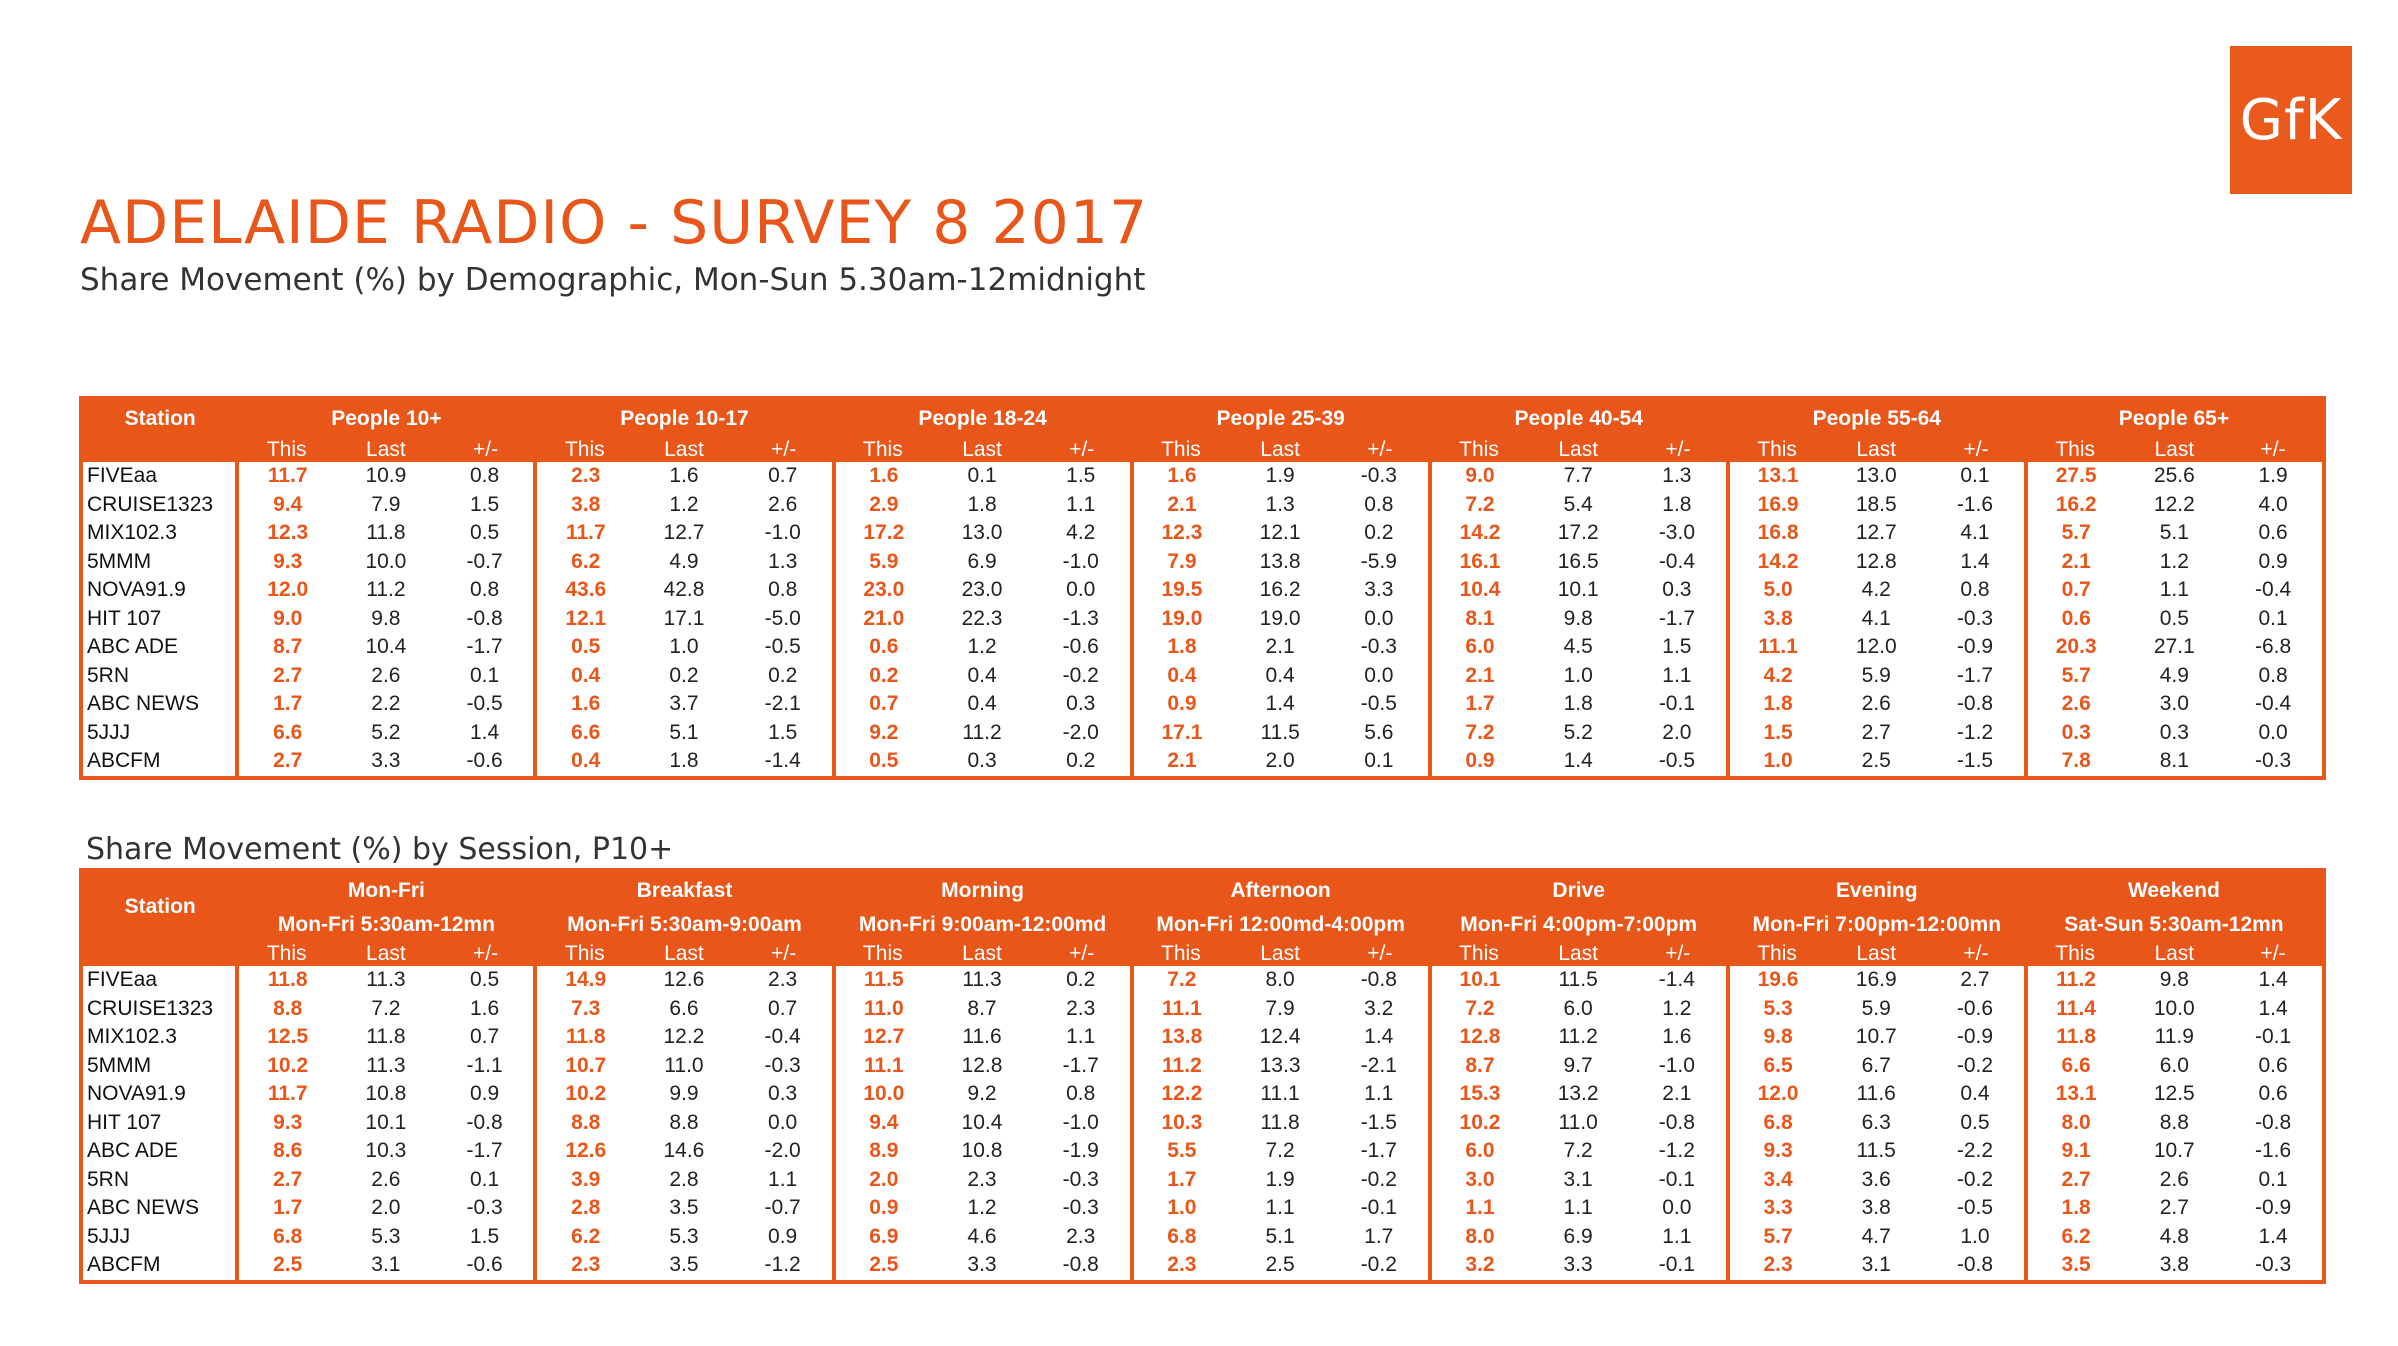 This screenshot has height=1346, width=2398. Describe the element at coordinates (1280, 618) in the screenshot. I see `last-value: 19.0` at that location.